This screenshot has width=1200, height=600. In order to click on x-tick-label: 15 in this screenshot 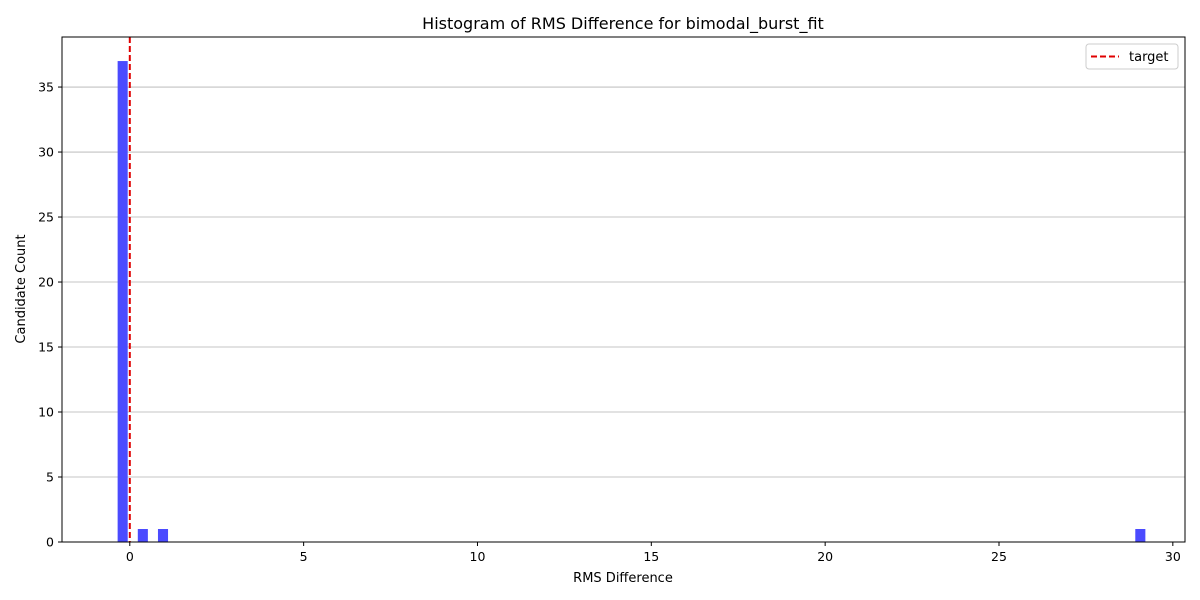, I will do `click(651, 556)`.